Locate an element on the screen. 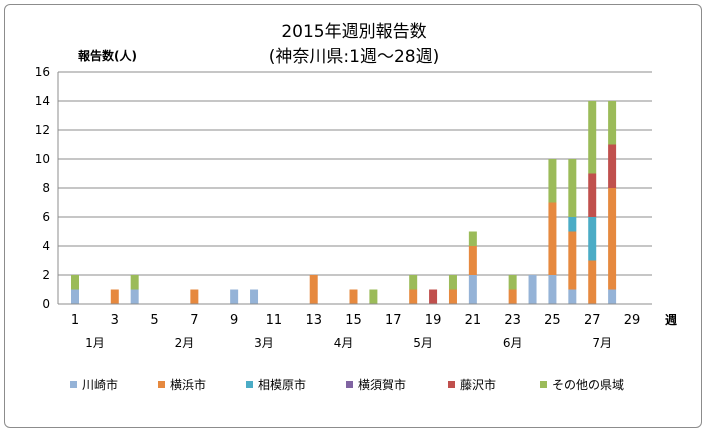 The image size is (708, 435). x-tick-label: 19 is located at coordinates (433, 320).